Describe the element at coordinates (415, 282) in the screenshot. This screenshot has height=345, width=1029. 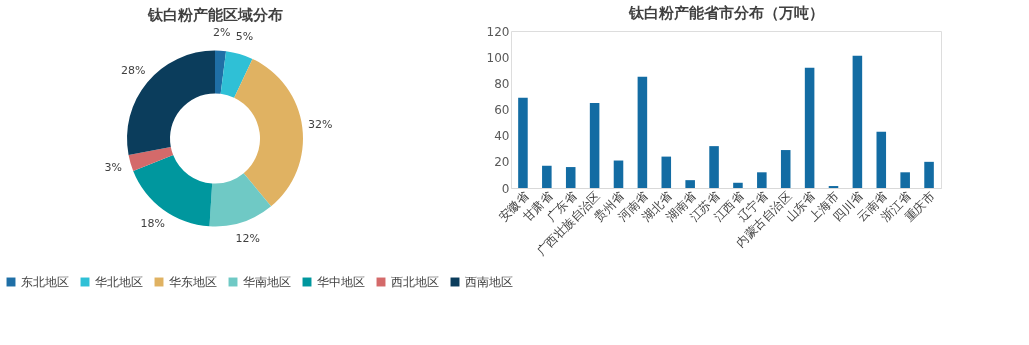
I see `legend-label: 西北地区` at that location.